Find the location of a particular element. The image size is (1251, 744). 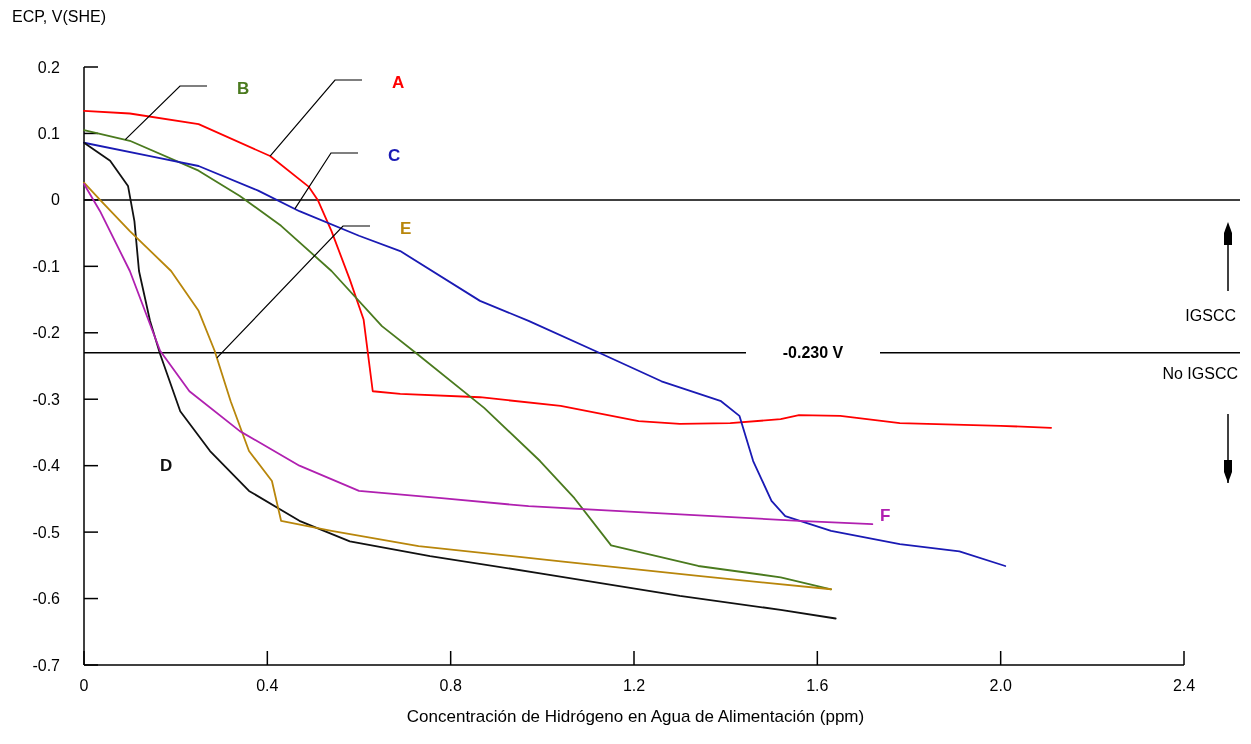

ref-line-label: -0.230 V is located at coordinates (813, 353).